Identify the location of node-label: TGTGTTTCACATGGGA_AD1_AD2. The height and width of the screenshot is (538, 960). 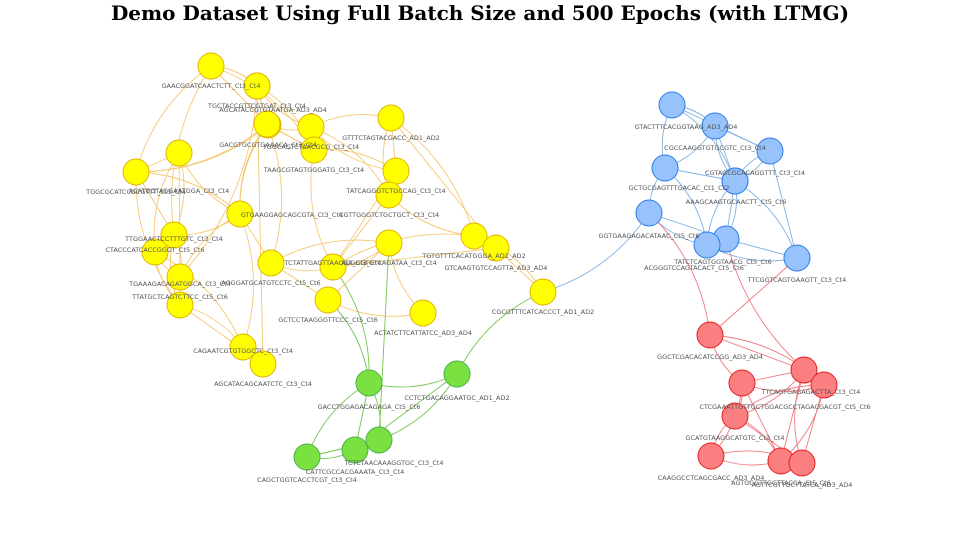
(473, 256).